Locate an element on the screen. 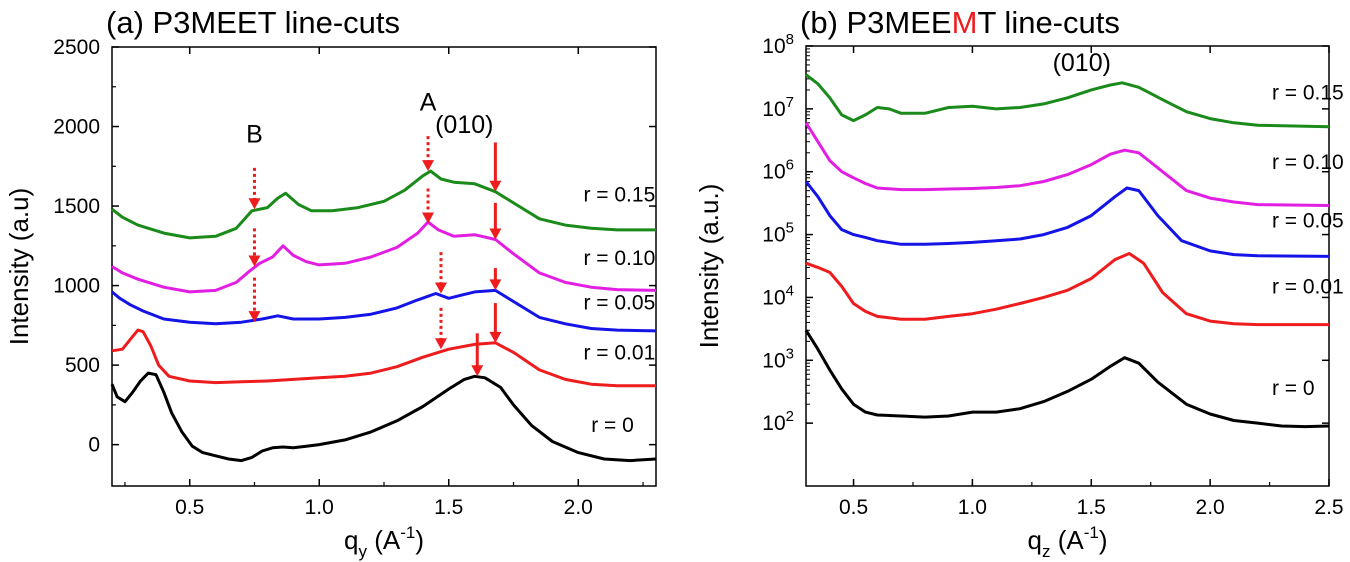  y-tick-label: 10² is located at coordinates (778, 421).